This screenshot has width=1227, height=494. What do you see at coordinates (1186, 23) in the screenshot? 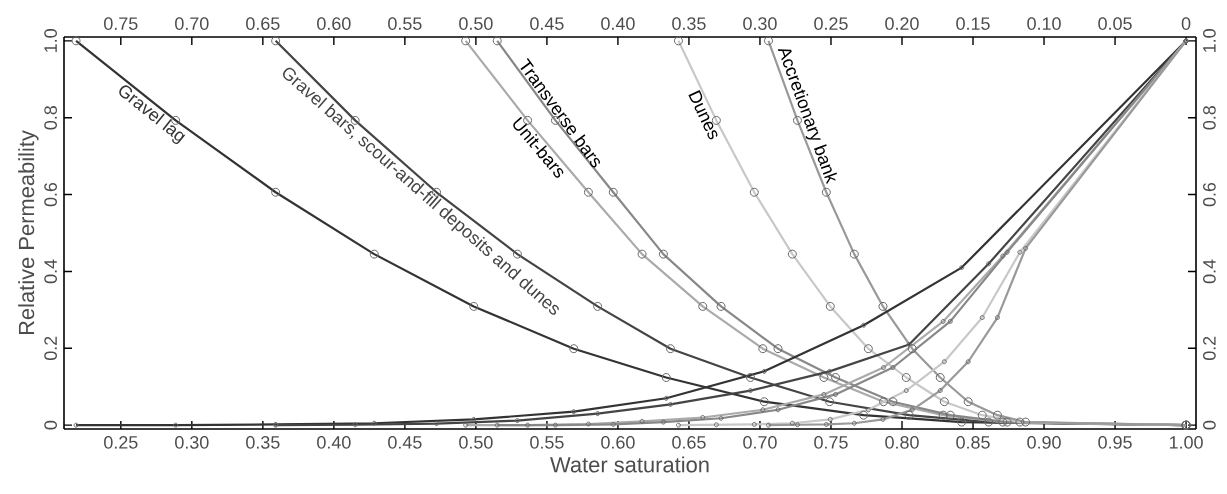
I see `x2-tick-label: 0` at bounding box center [1186, 23].